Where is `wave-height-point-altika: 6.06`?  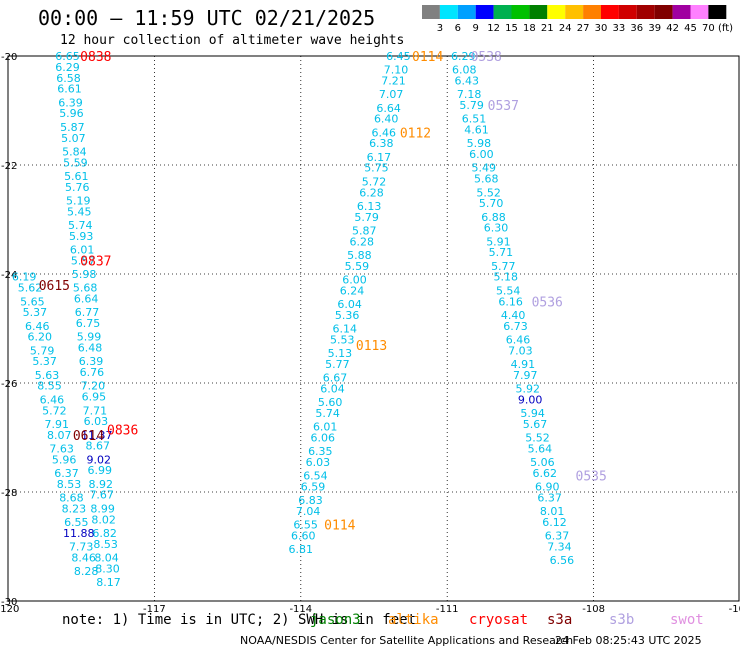
wave-height-point-altika: 6.06 is located at coordinates (323, 438).